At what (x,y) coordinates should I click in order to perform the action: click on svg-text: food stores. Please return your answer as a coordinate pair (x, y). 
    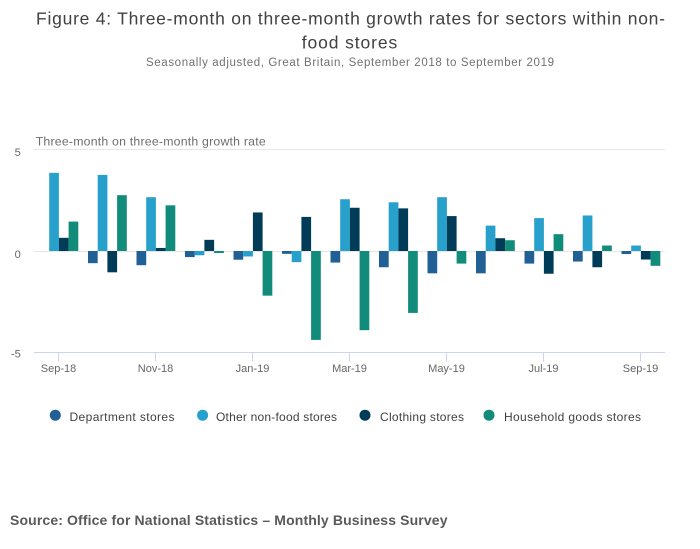
    Looking at the image, I should click on (350, 42).